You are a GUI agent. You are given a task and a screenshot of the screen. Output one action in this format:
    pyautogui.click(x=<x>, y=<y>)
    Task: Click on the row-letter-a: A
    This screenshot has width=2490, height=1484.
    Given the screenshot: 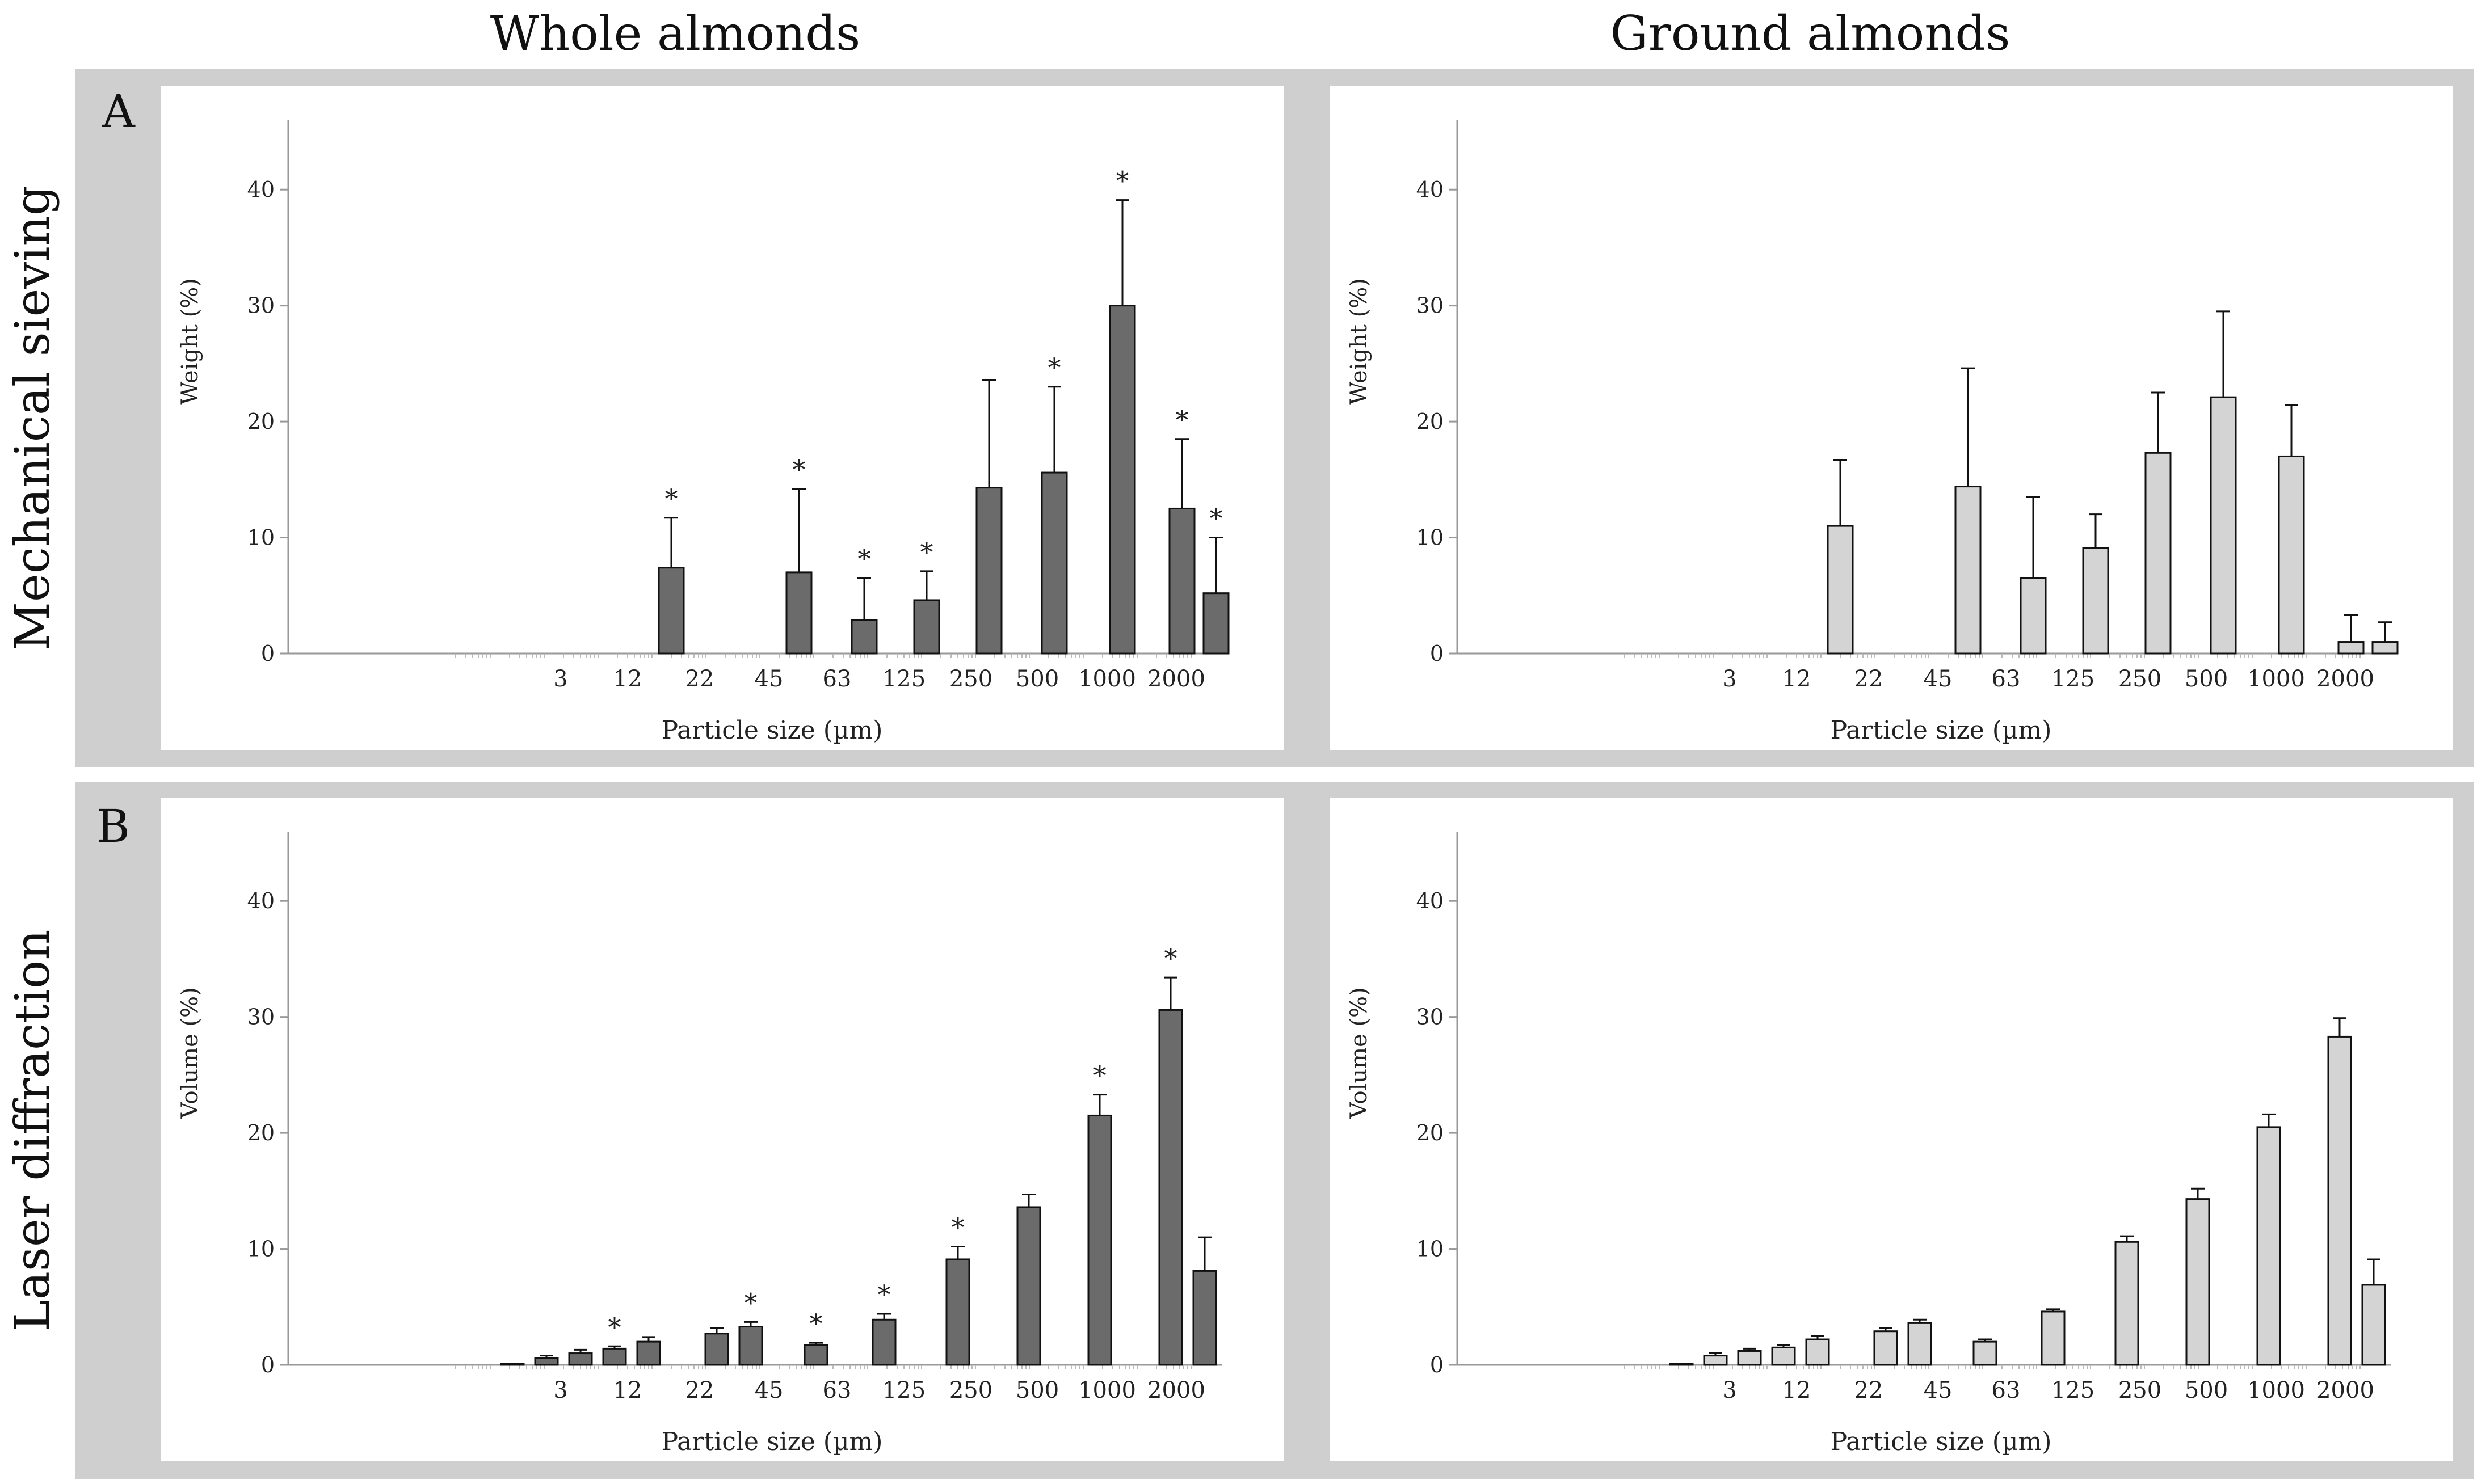 What is the action you would take?
    pyautogui.click(x=118, y=111)
    